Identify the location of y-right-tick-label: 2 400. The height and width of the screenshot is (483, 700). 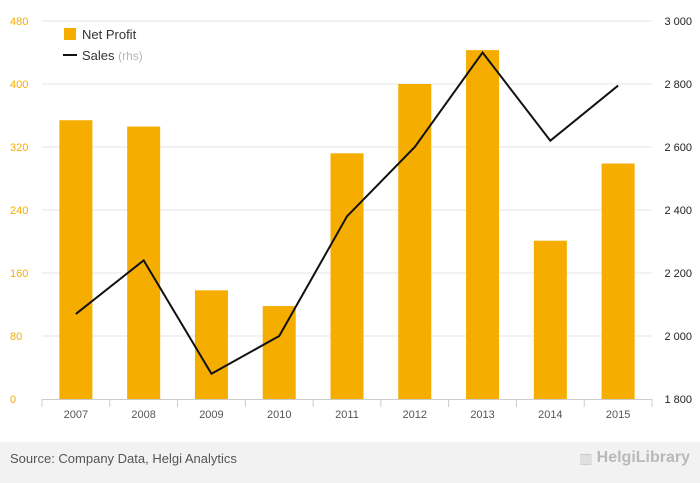
(678, 211).